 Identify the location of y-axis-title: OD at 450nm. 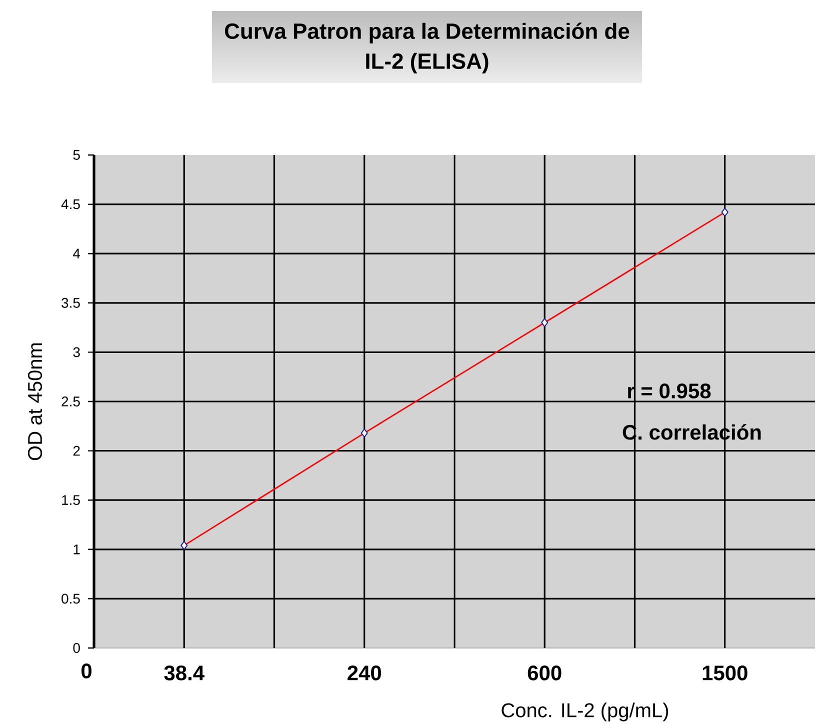
(35, 401).